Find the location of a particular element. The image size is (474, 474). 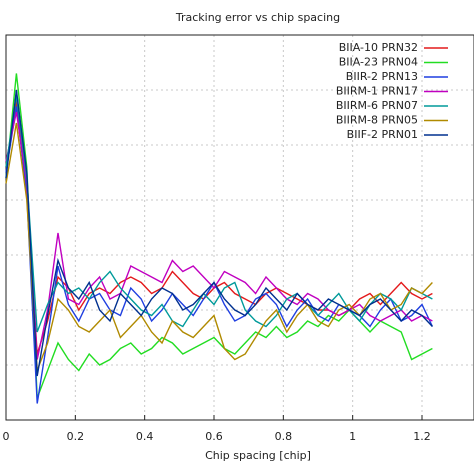

legend-label: BIIA-23 PRN04 is located at coordinates (378, 62).